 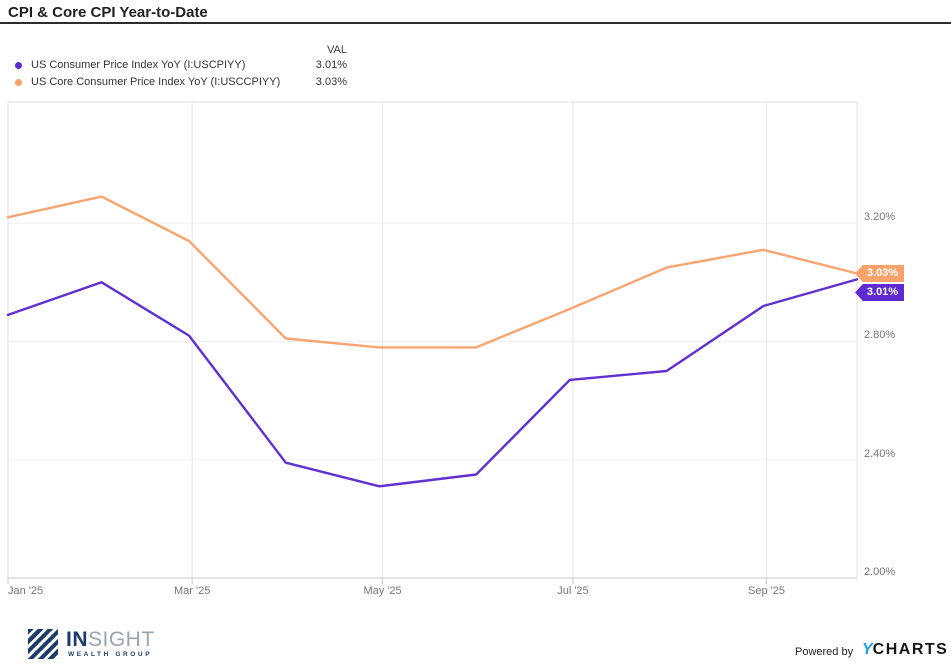 I want to click on x-axis-tick-label: Mar '25, so click(x=192, y=591).